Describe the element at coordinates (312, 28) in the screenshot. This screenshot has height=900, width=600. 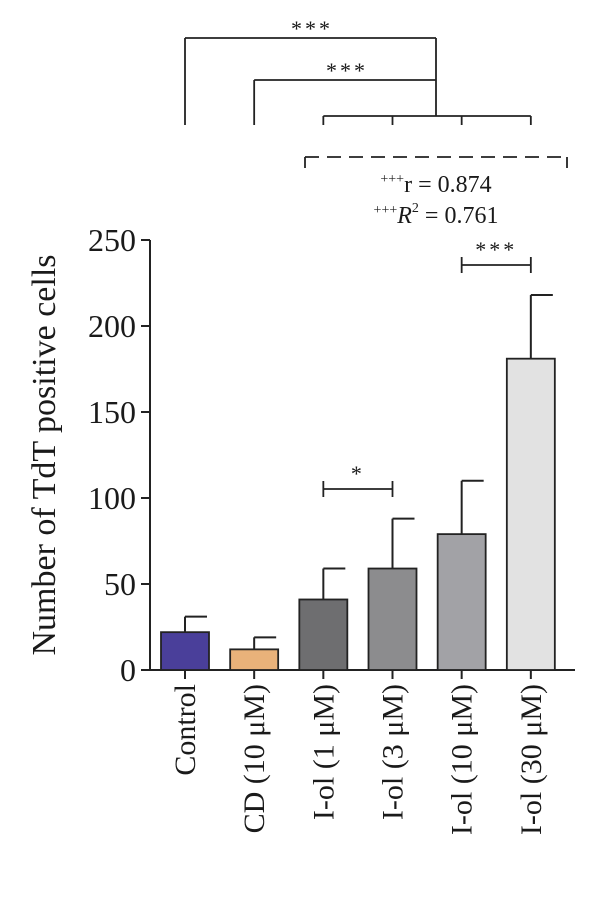
I see `sig-control-vs-iol: ***` at that location.